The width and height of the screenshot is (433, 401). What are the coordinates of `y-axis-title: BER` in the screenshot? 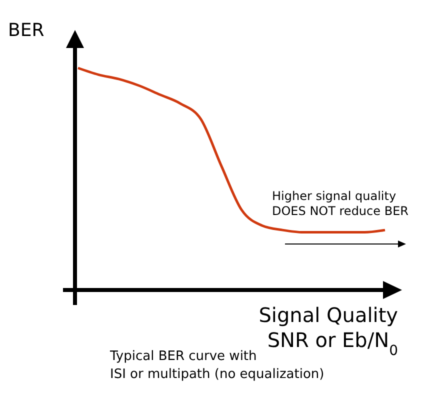 It's located at (26, 30).